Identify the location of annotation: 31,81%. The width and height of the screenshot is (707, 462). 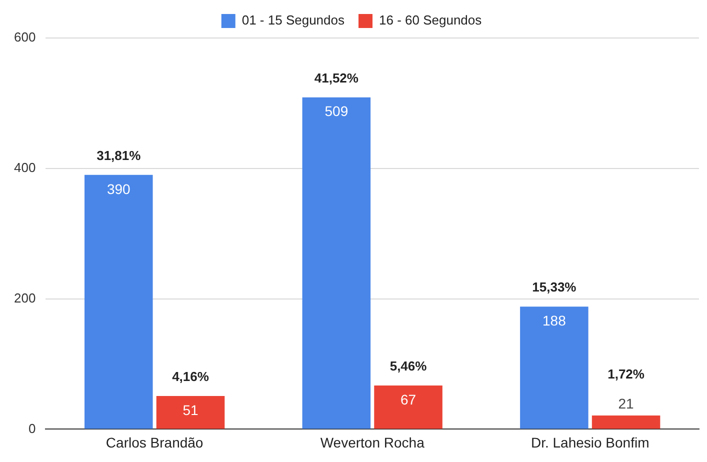
(119, 155).